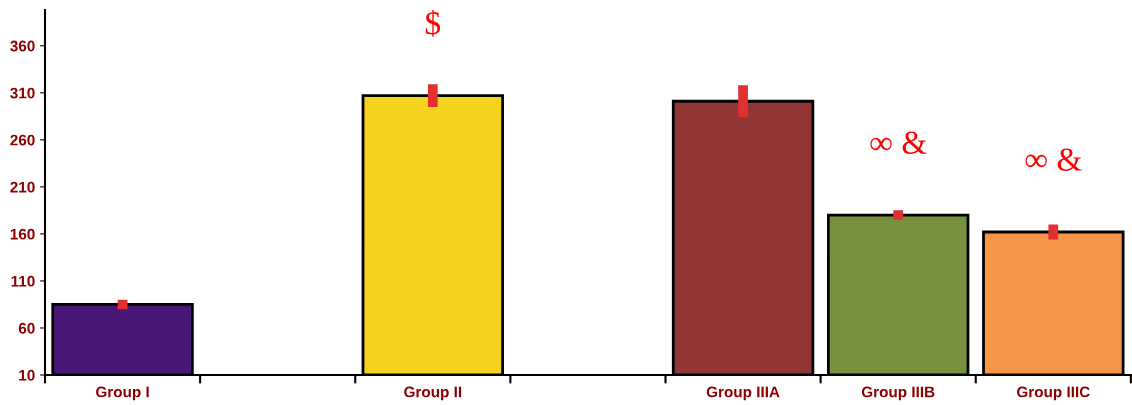 Image resolution: width=1132 pixels, height=405 pixels. What do you see at coordinates (22, 234) in the screenshot?
I see `y-tick-label: 160` at bounding box center [22, 234].